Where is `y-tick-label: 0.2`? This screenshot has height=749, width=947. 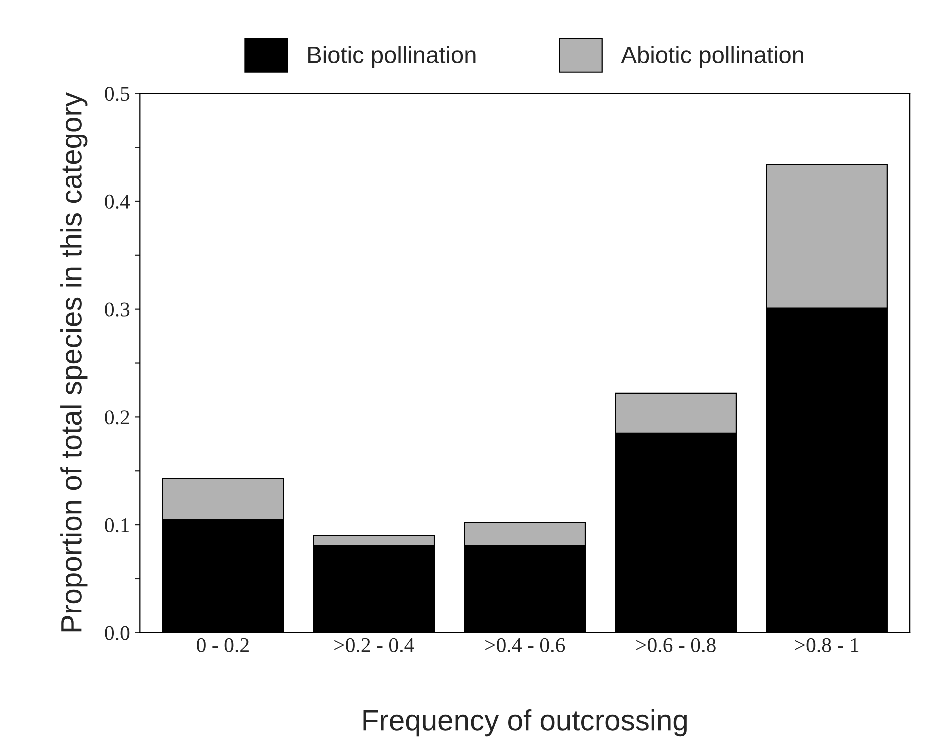
y-tick-label: 0.2 is located at coordinates (117, 417).